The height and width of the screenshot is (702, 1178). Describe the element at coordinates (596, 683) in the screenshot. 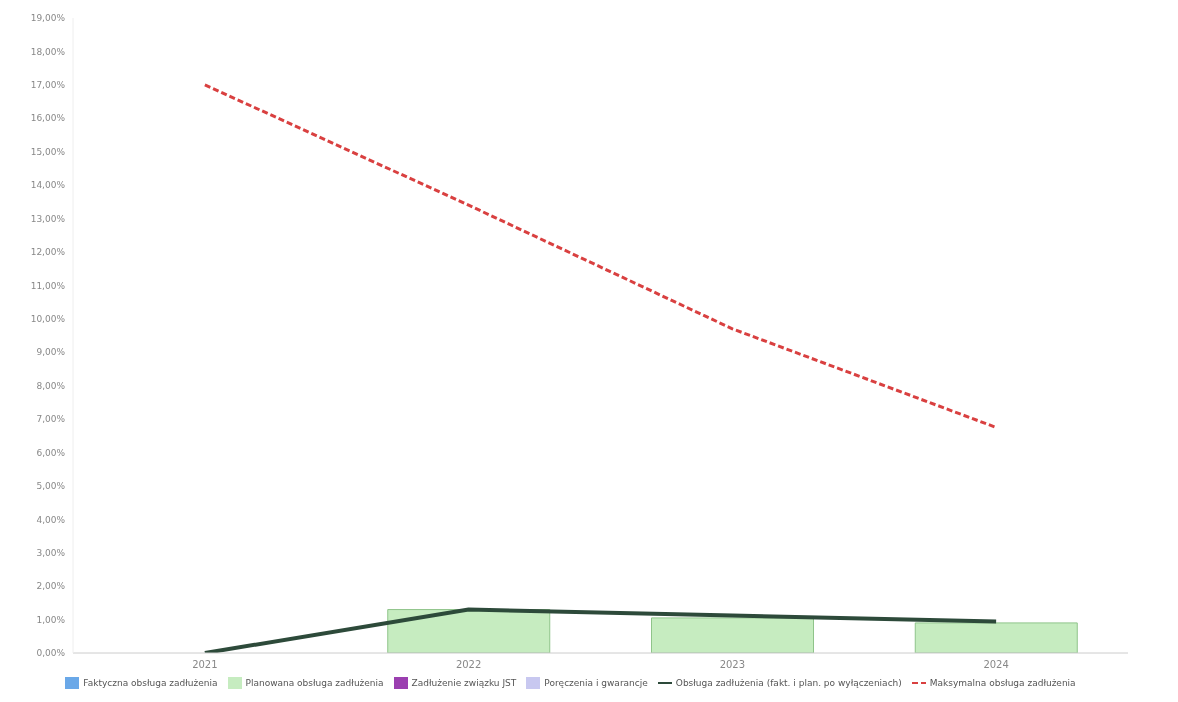

I see `legend-label: Poręczenia i gwarancje` at that location.